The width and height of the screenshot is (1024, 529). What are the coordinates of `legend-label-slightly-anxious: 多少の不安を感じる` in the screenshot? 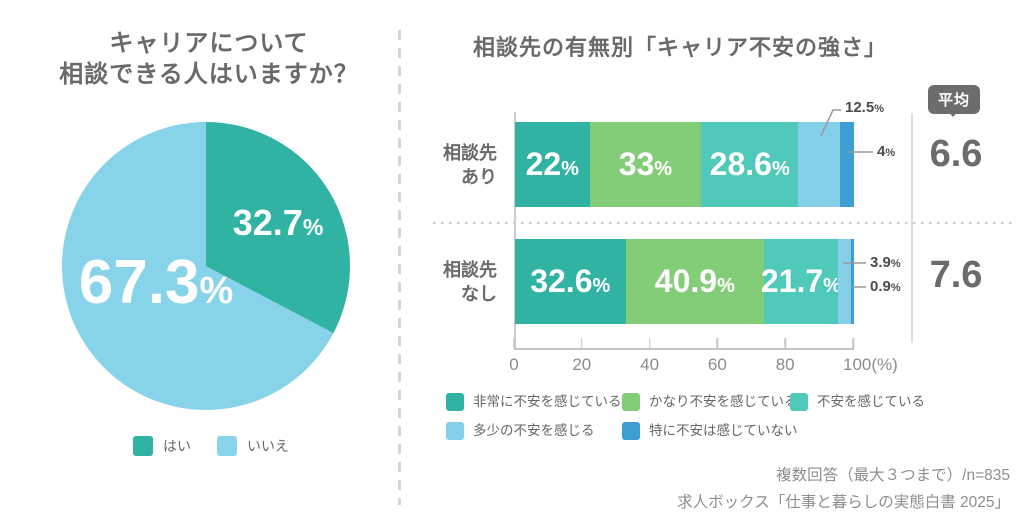 It's located at (534, 430).